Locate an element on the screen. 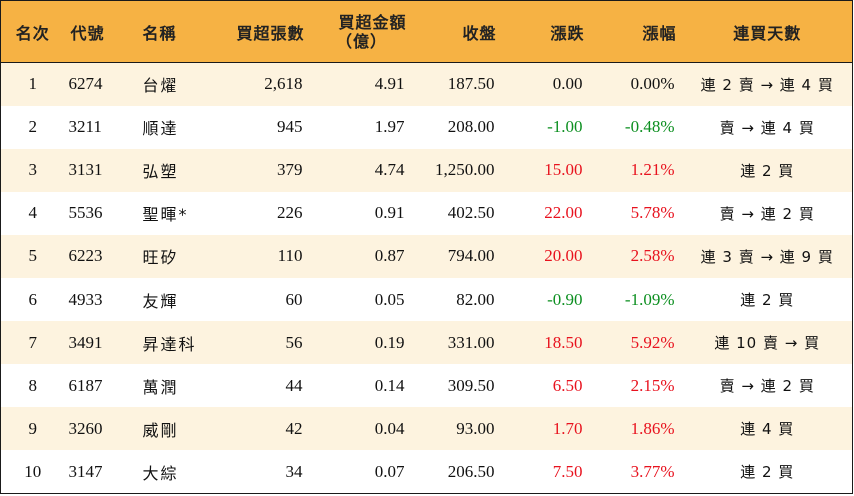  close-price-cell: 93.00 is located at coordinates (475, 428).